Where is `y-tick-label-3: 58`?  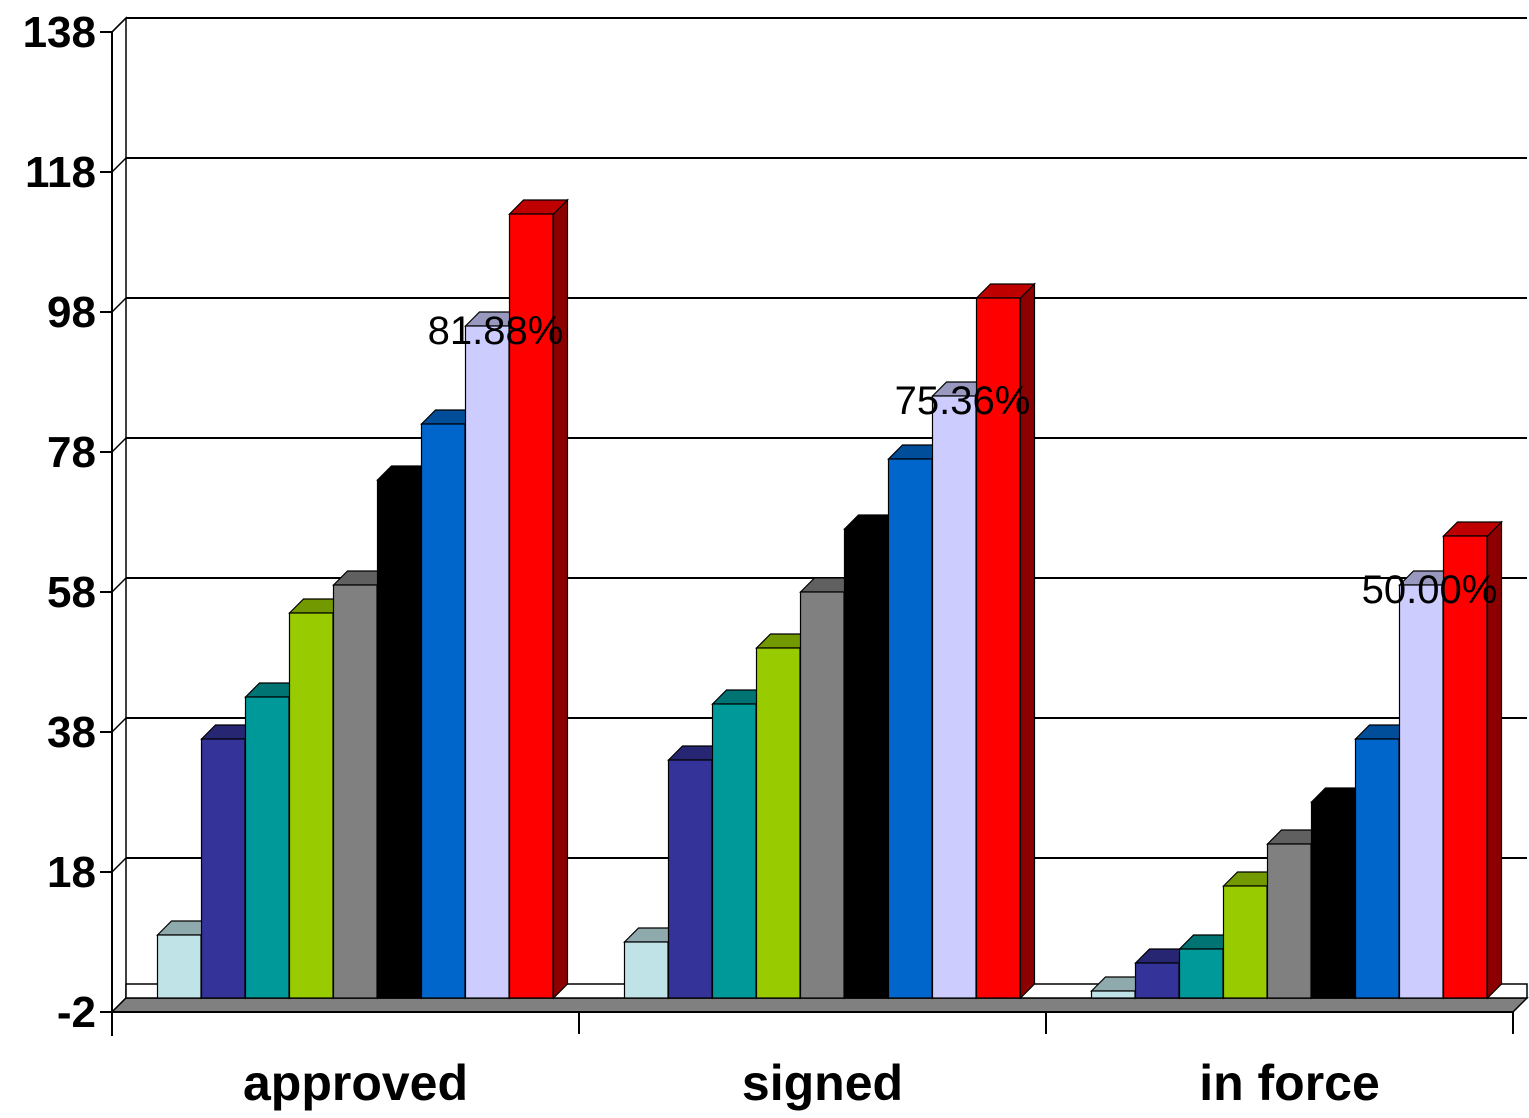
y-tick-label-3: 58 is located at coordinates (71, 592).